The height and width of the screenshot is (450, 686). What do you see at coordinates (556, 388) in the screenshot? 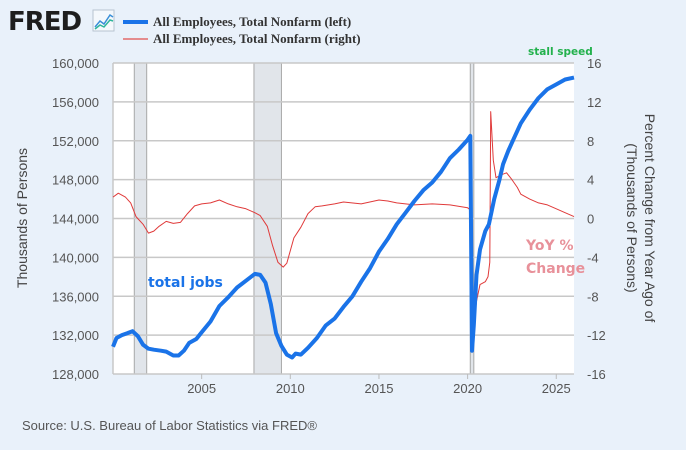
I see `x-tick-label: 2025` at bounding box center [556, 388].